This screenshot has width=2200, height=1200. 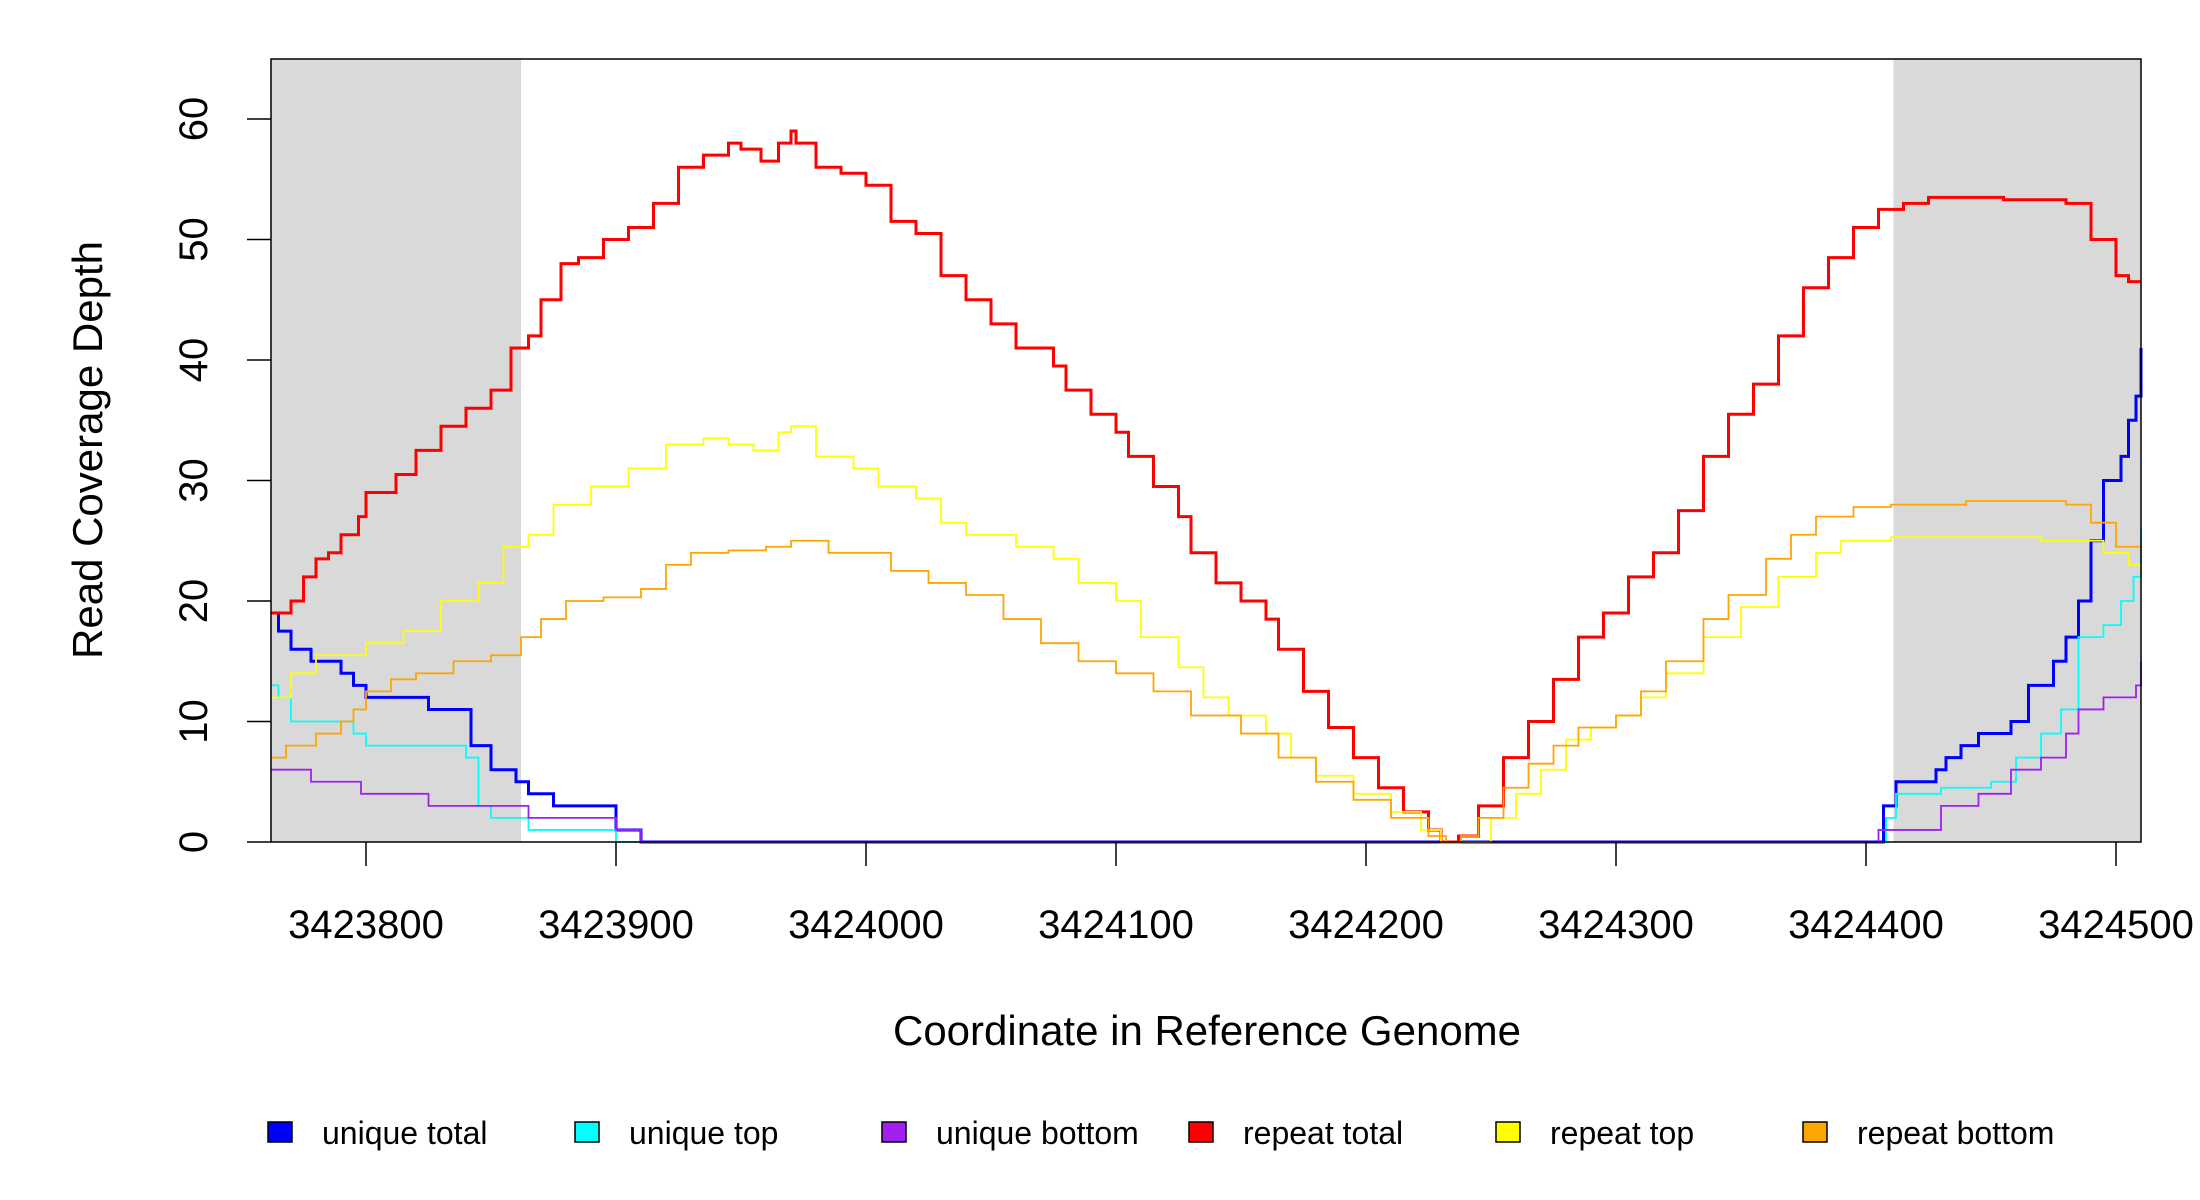 I want to click on legend-label: unique bottom, so click(x=1037, y=1133).